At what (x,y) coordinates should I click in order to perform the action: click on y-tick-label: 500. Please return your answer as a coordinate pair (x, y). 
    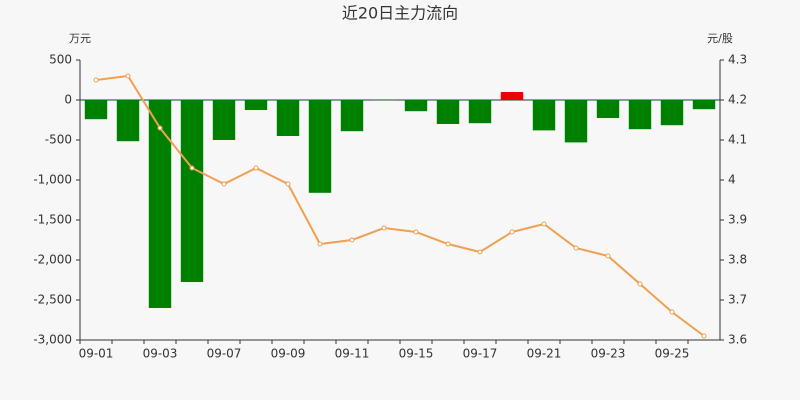
    Looking at the image, I should click on (60, 60).